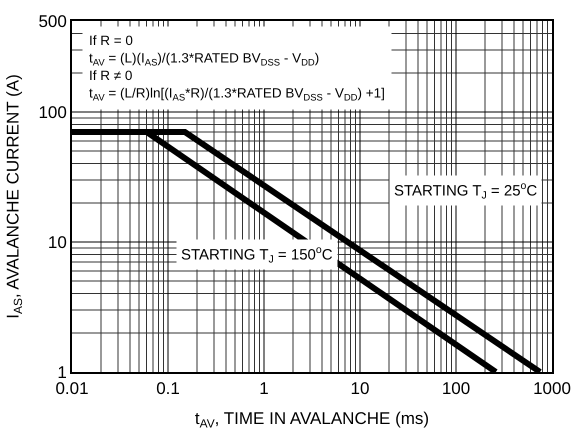  What do you see at coordinates (552, 388) in the screenshot?
I see `x-tick-label: 1000` at bounding box center [552, 388].